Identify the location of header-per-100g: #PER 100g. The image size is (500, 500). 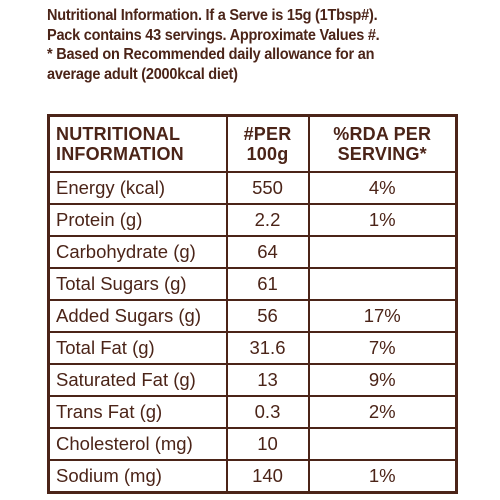
(267, 143).